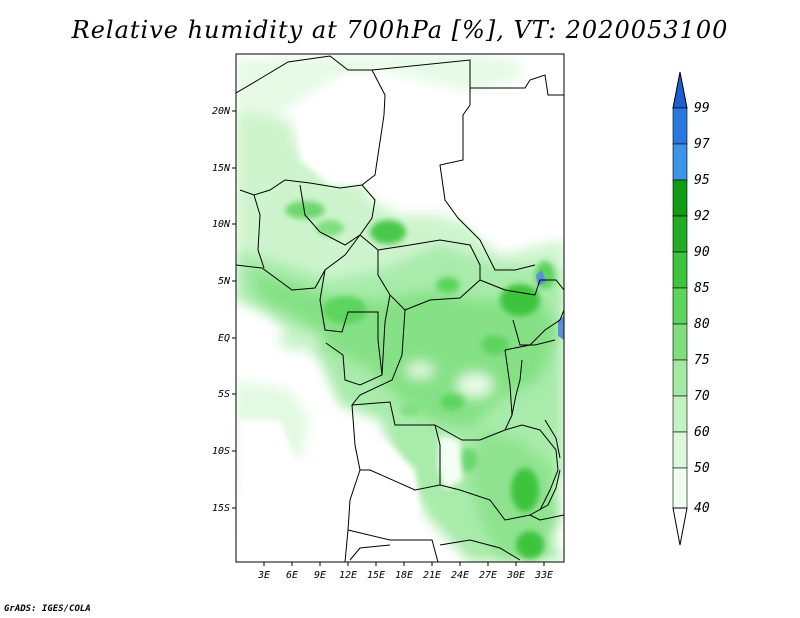 The width and height of the screenshot is (800, 618). What do you see at coordinates (680, 526) in the screenshot?
I see `colorbar-bottom-arrow` at bounding box center [680, 526].